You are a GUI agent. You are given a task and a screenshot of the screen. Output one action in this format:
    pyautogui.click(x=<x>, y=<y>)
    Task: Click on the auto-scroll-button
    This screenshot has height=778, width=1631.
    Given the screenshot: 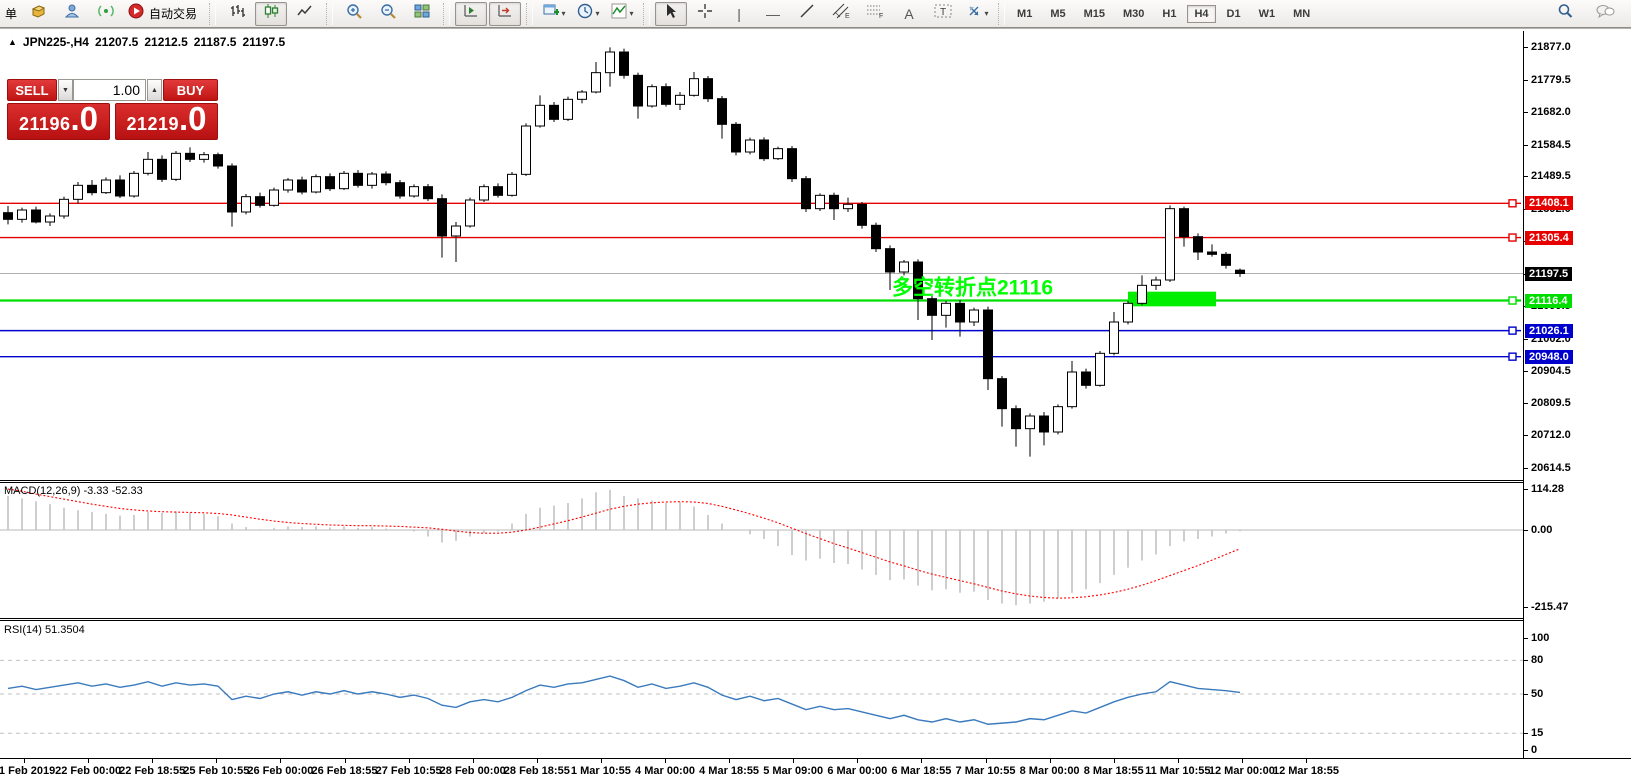 What is the action you would take?
    pyautogui.click(x=471, y=13)
    